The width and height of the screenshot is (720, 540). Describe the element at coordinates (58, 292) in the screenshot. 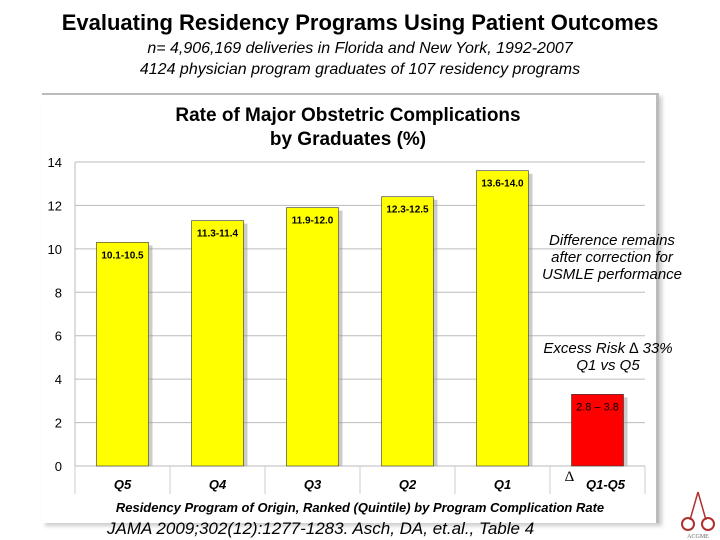

I see `y-tick-label: 8` at that location.